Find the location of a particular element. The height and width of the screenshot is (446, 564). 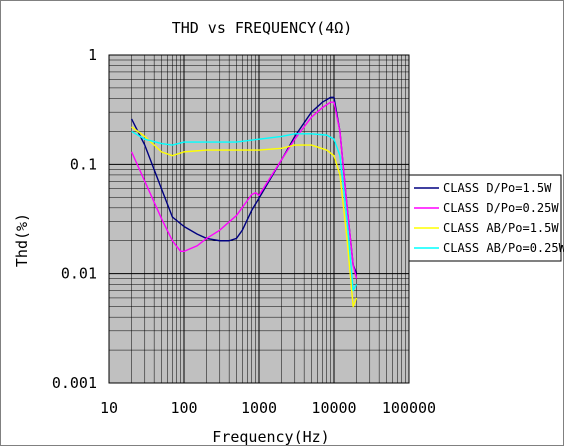

chart-title: THD vs FREQUENCY(4Ω) is located at coordinates (262, 28).